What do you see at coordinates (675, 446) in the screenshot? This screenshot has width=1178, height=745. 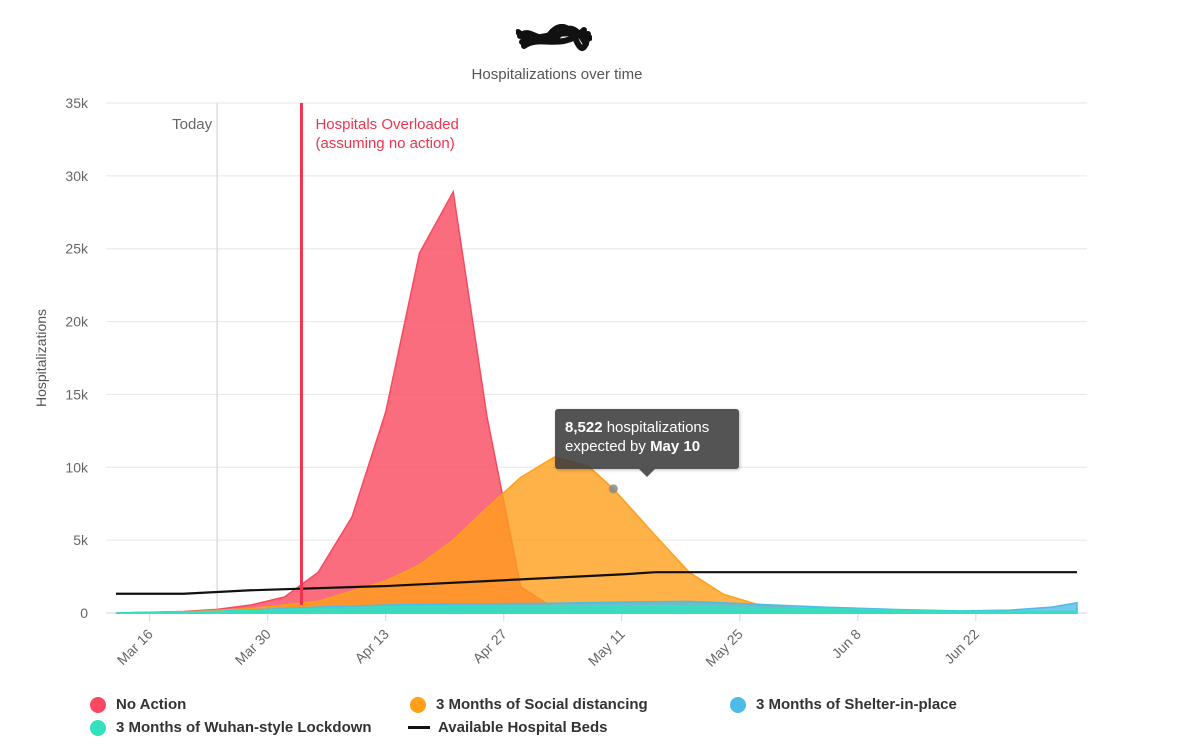 I see `tooltip-date: May 10` at bounding box center [675, 446].